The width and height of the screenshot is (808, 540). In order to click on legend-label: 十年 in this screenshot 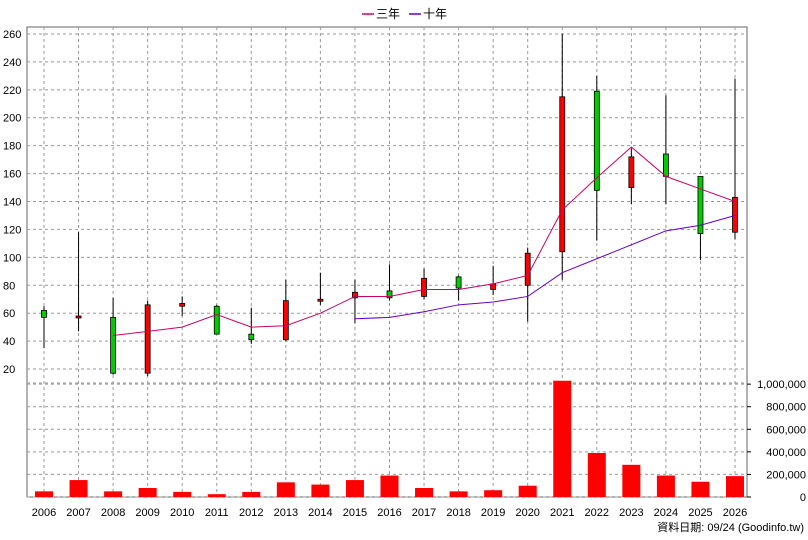, I will do `click(435, 14)`.